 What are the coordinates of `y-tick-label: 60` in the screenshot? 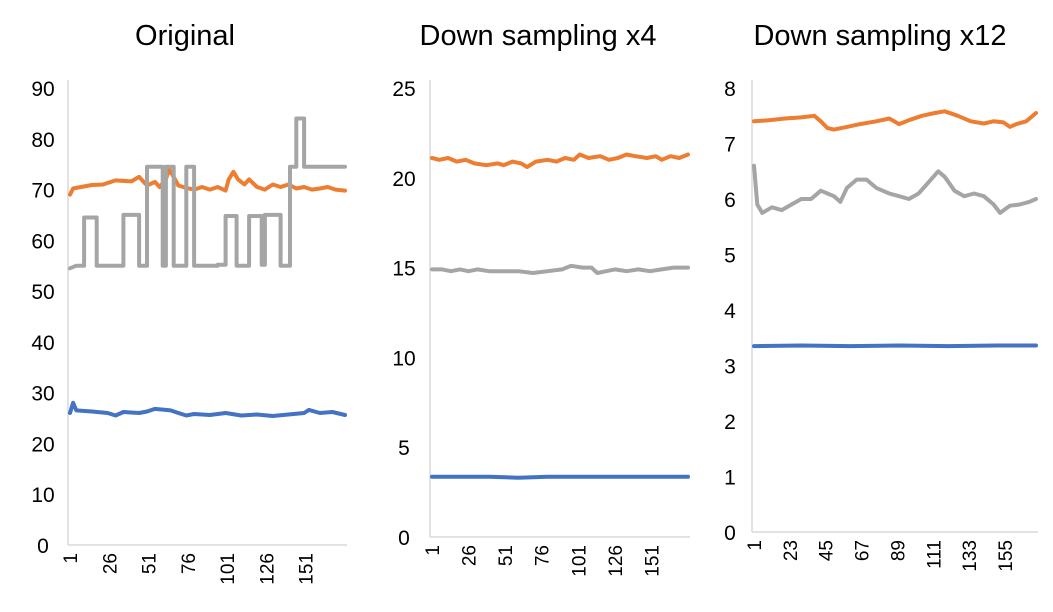 It's located at (42, 241).